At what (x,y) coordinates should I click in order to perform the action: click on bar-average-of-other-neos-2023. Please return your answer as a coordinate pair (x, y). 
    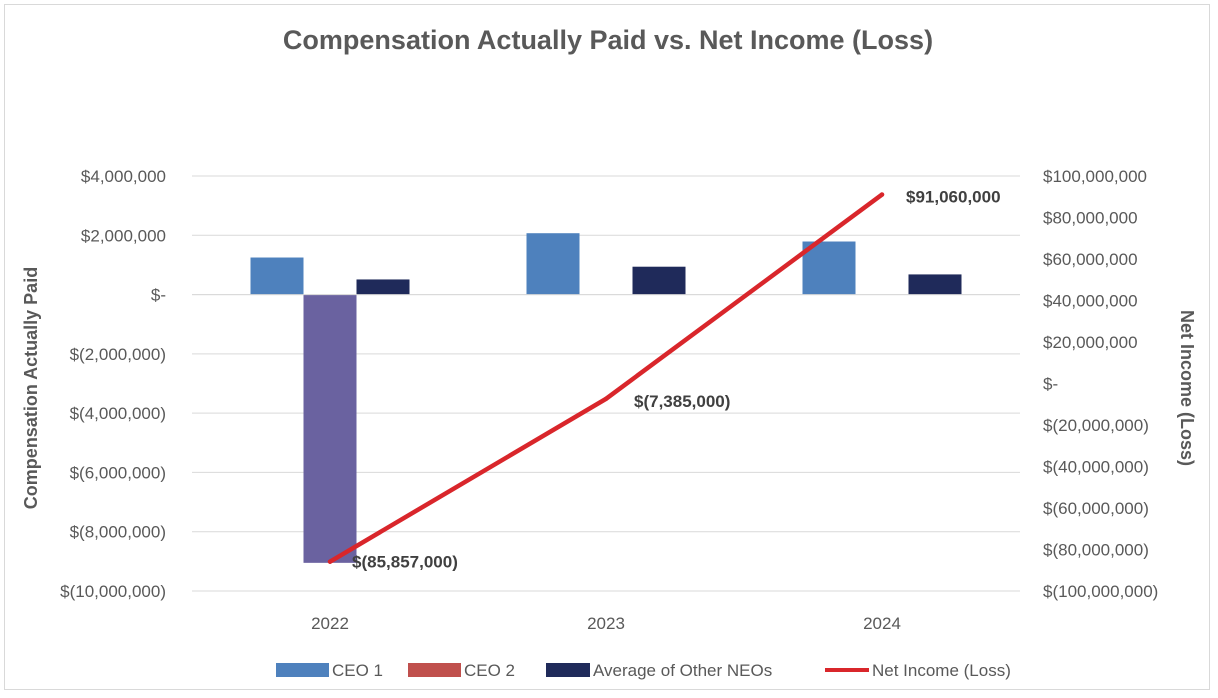
    Looking at the image, I should click on (659, 280).